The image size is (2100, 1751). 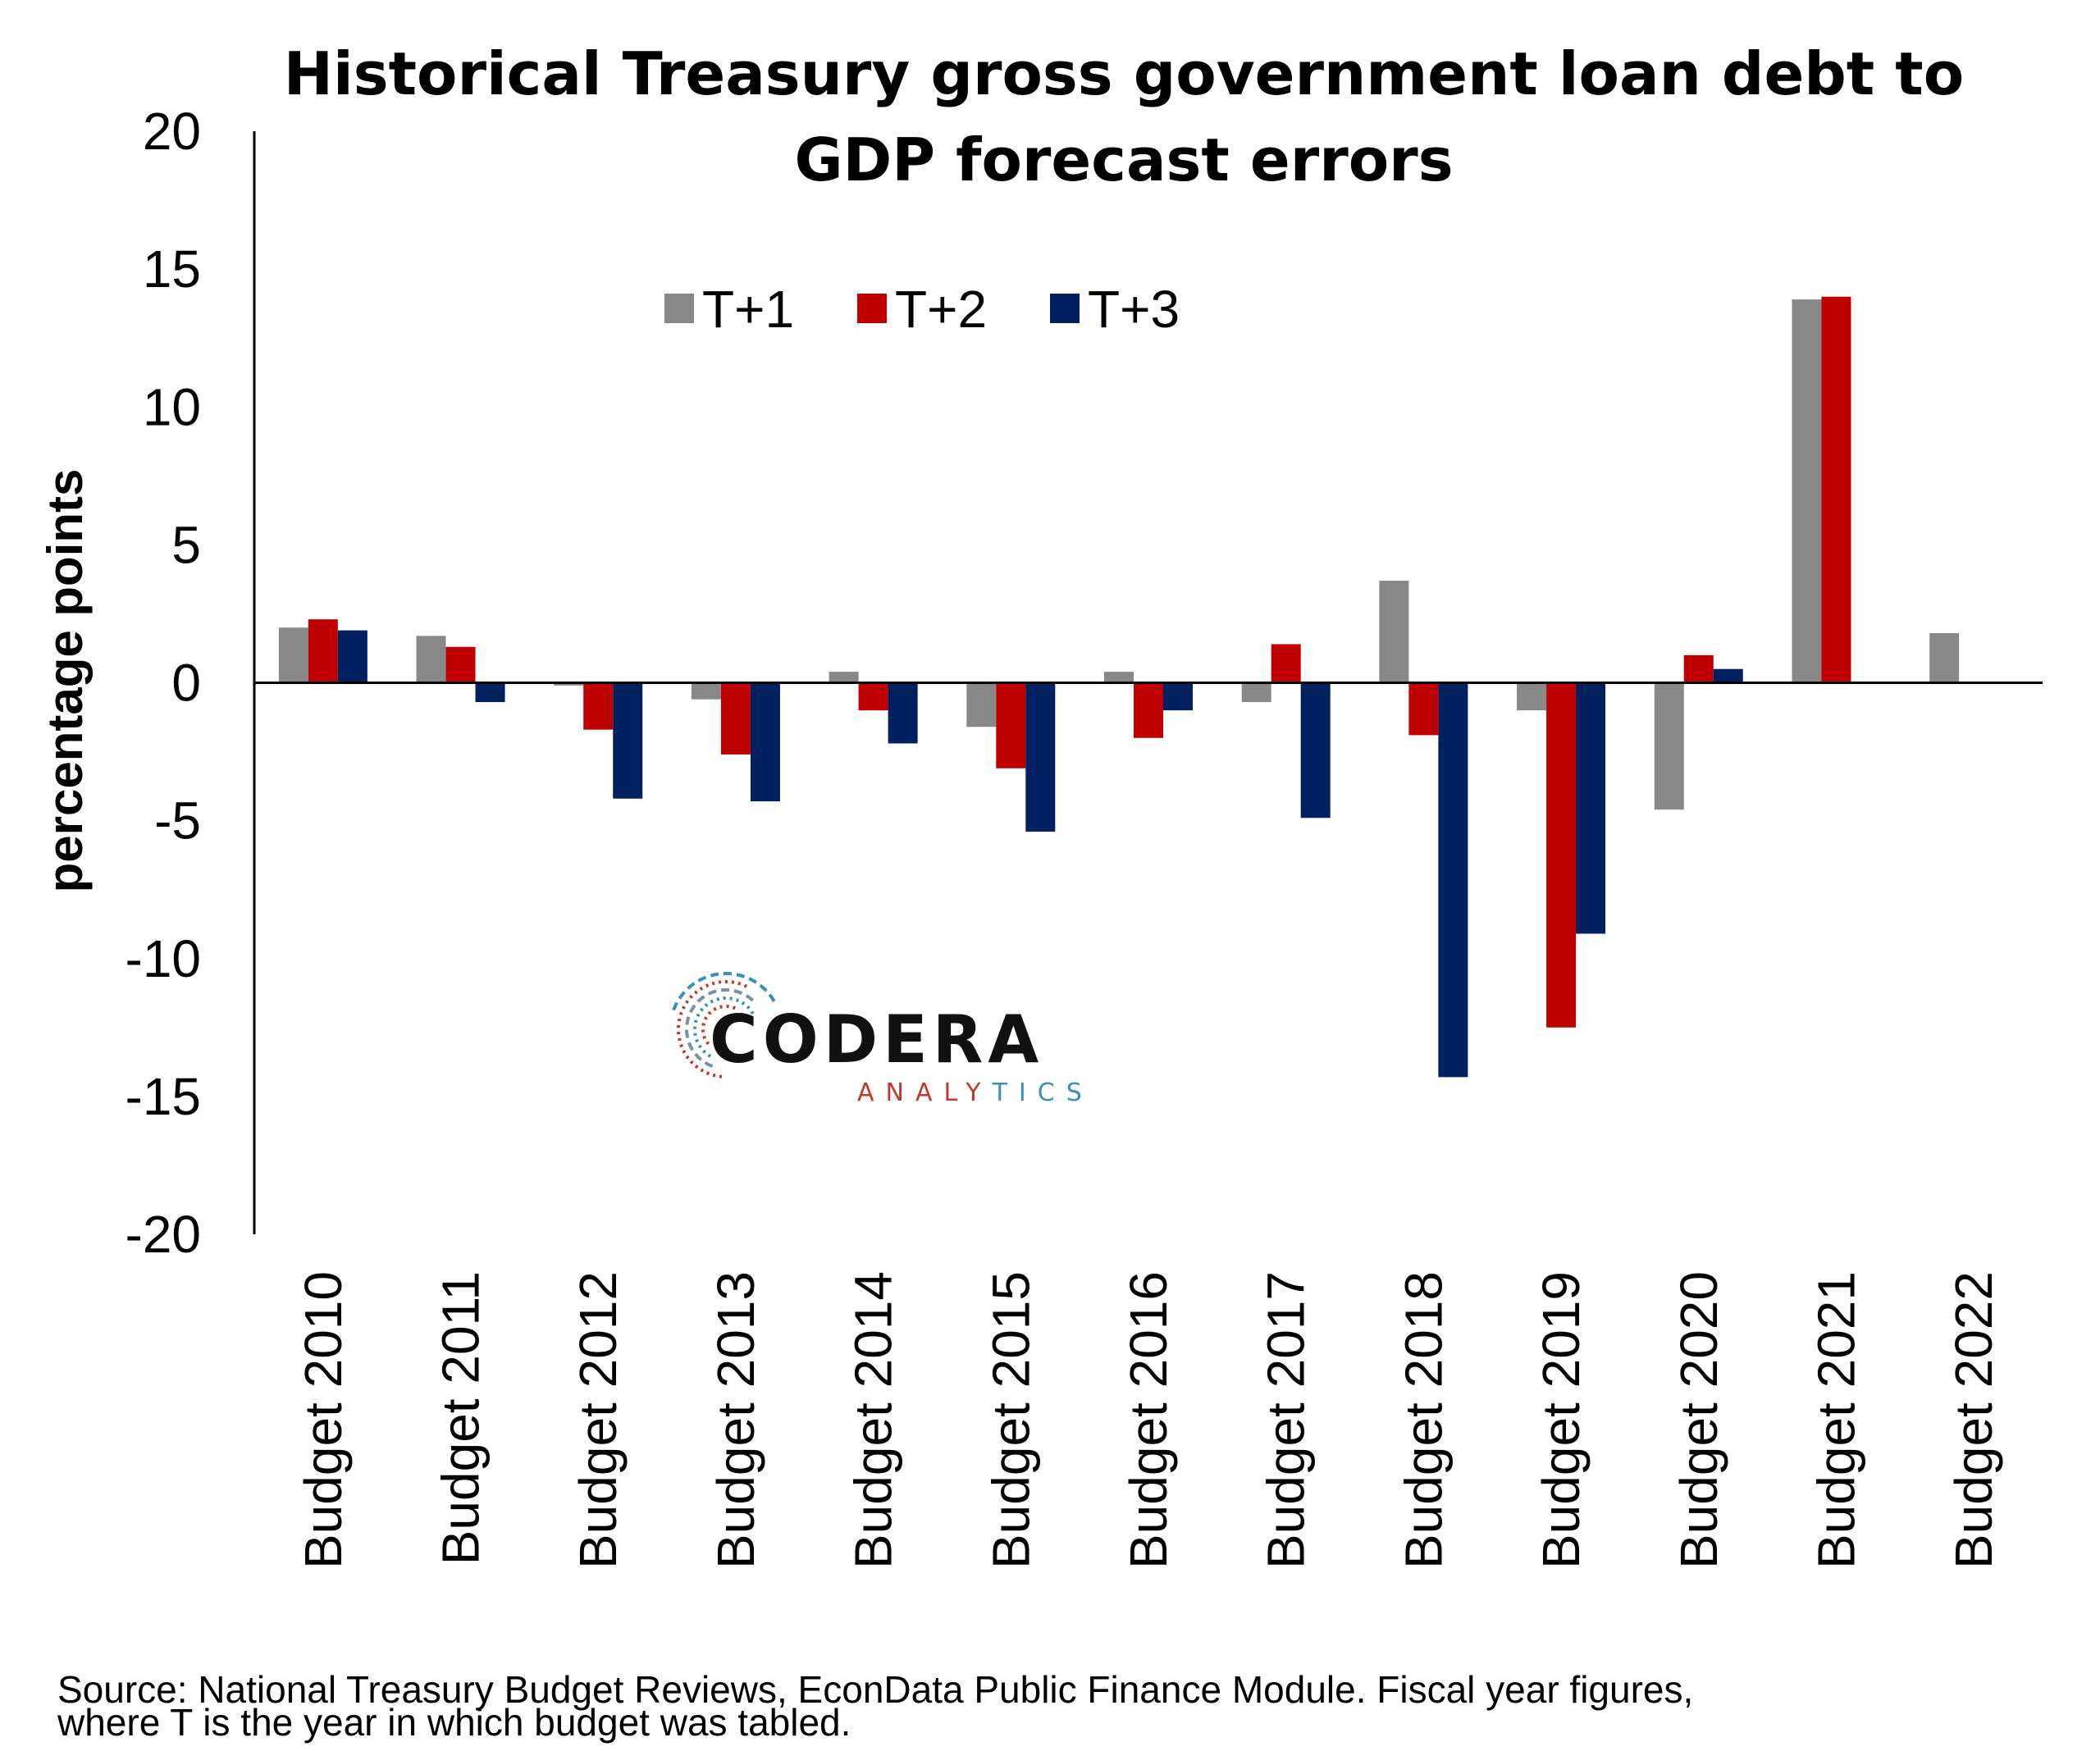 I want to click on bar-t1-budget-2013, so click(x=706, y=691).